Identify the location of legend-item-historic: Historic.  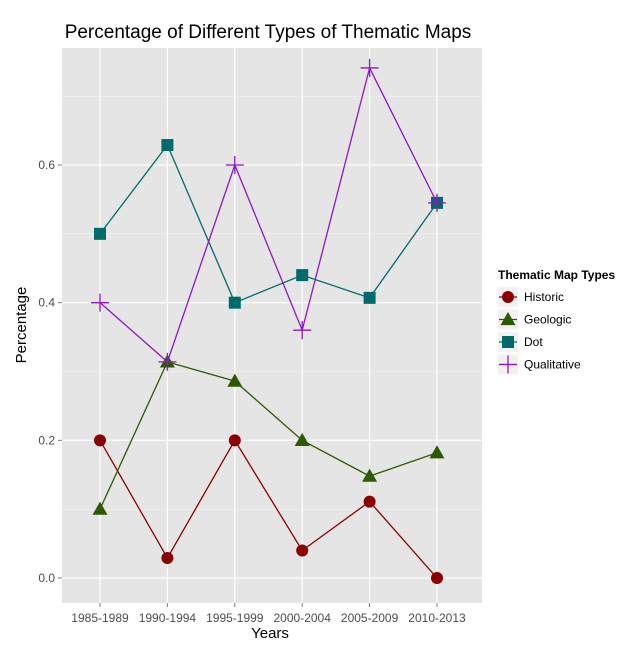
(531, 297).